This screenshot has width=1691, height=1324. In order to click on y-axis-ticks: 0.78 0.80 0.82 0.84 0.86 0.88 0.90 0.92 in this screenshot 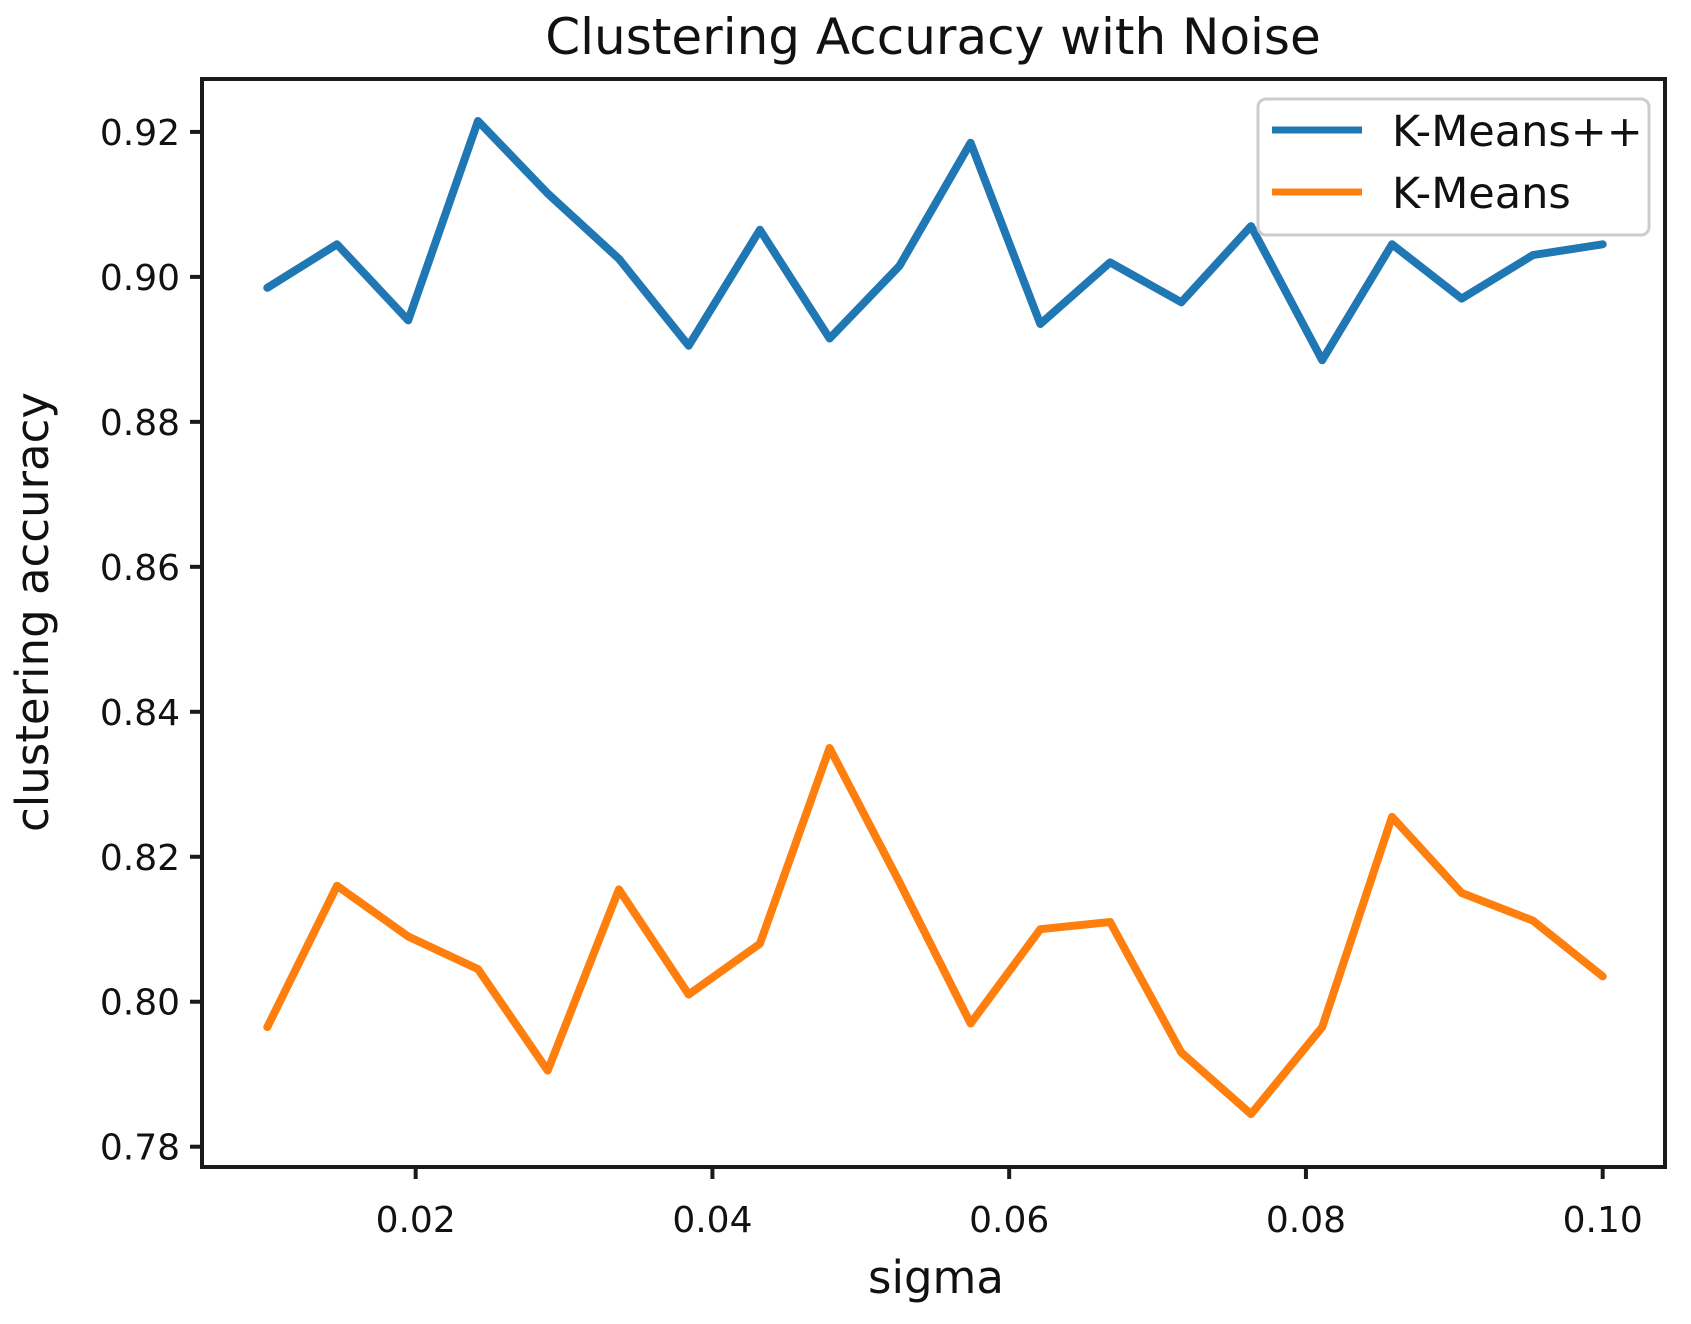, I will do `click(151, 641)`.